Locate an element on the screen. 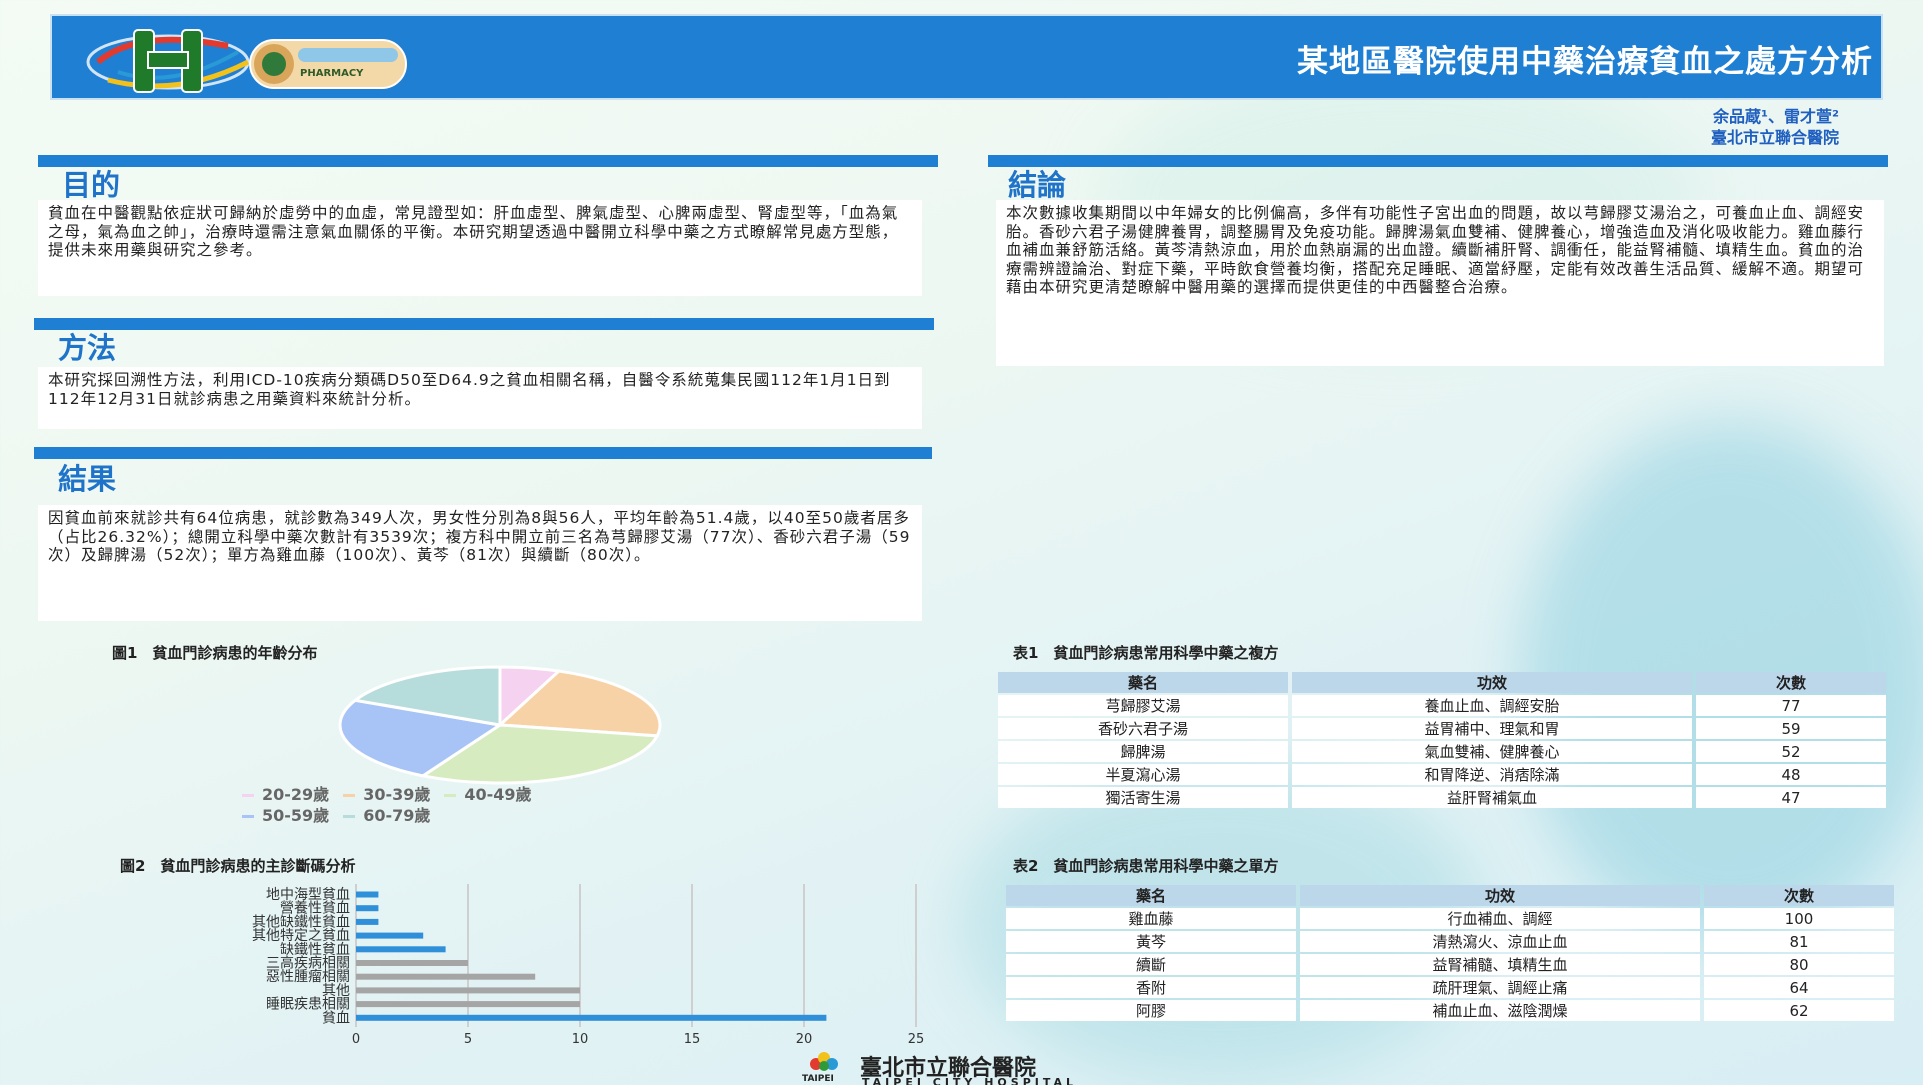 The image size is (1923, 1085). y-category-label: 惡性腫瘤相關 is located at coordinates (308, 976).